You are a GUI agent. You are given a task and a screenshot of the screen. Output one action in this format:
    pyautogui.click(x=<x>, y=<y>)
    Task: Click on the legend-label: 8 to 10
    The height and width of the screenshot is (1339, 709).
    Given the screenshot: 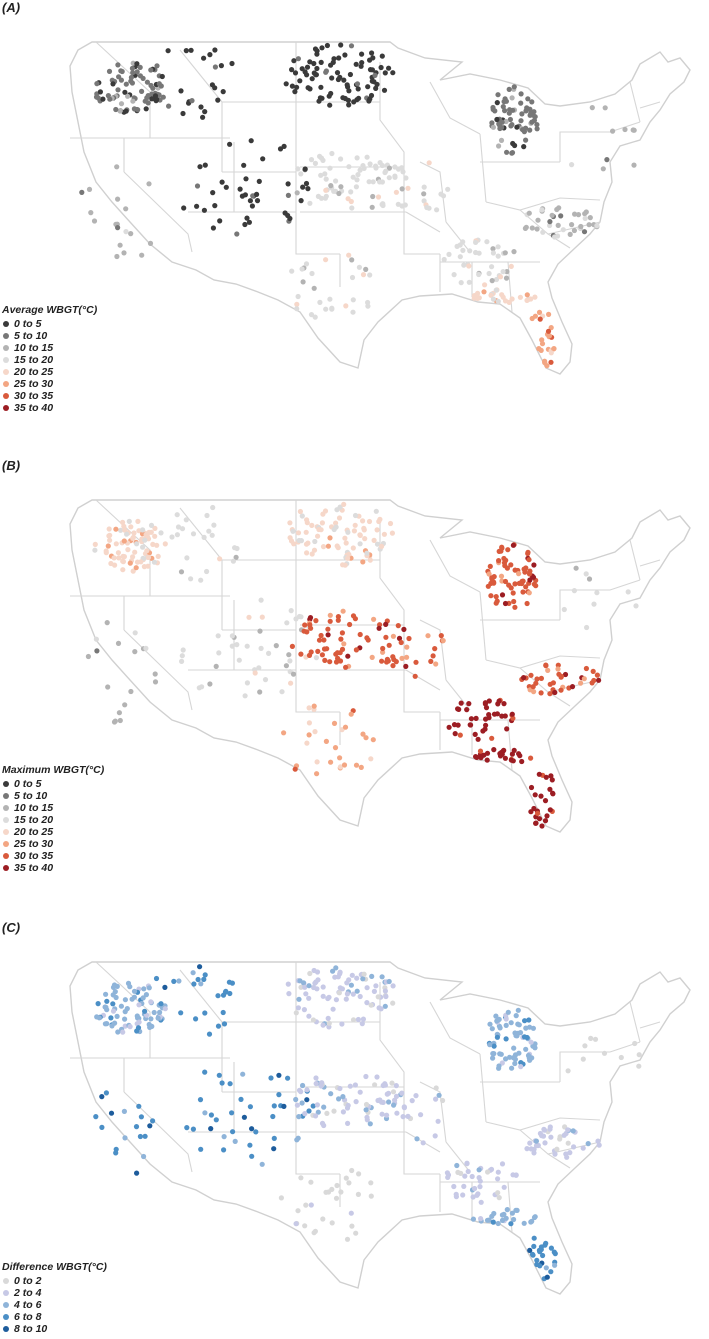 What is the action you would take?
    pyautogui.click(x=31, y=1329)
    